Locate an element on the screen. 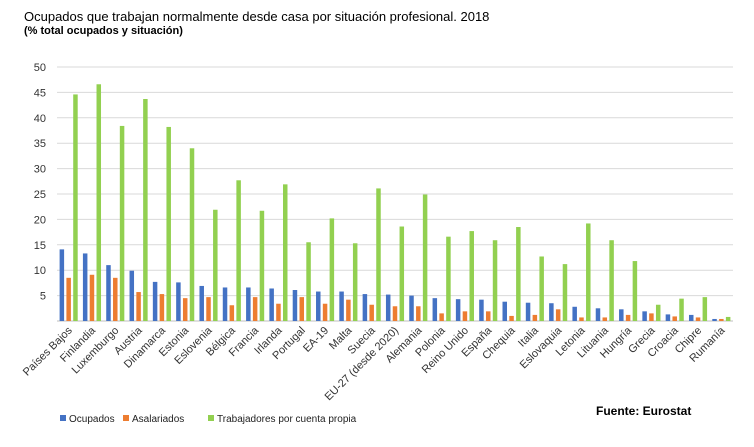 This screenshot has width=754, height=447. y-tick-label: 30 is located at coordinates (40, 170).